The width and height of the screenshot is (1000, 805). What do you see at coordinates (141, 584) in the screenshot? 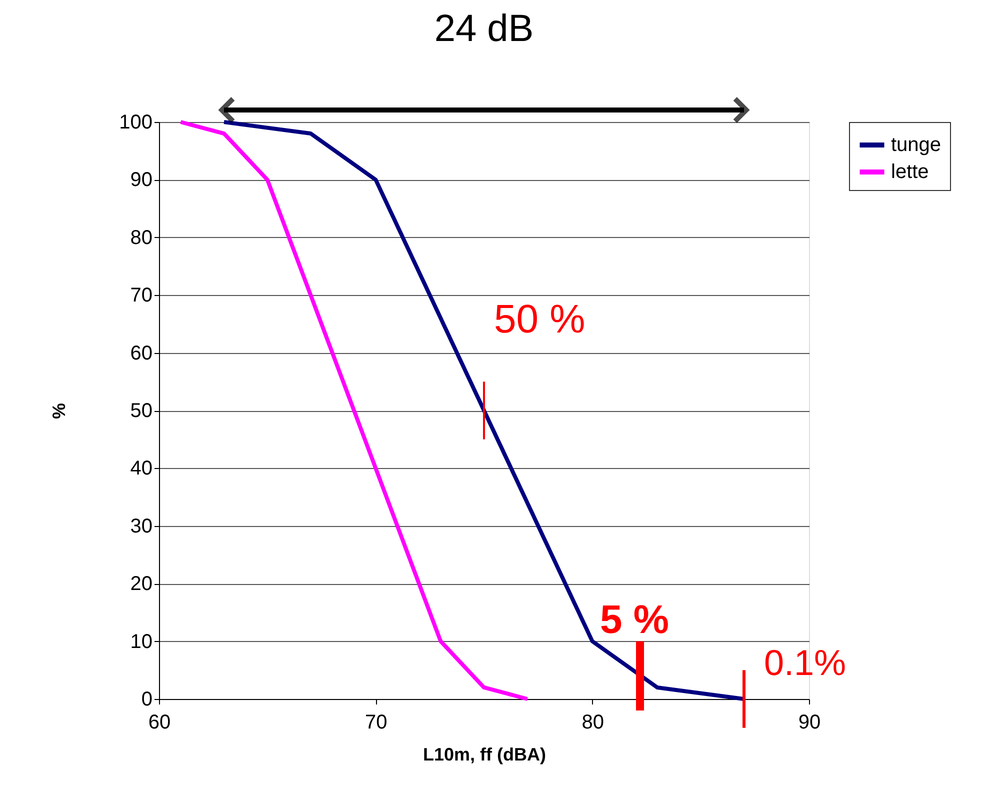
I see `y-tick-label: 20` at bounding box center [141, 584].